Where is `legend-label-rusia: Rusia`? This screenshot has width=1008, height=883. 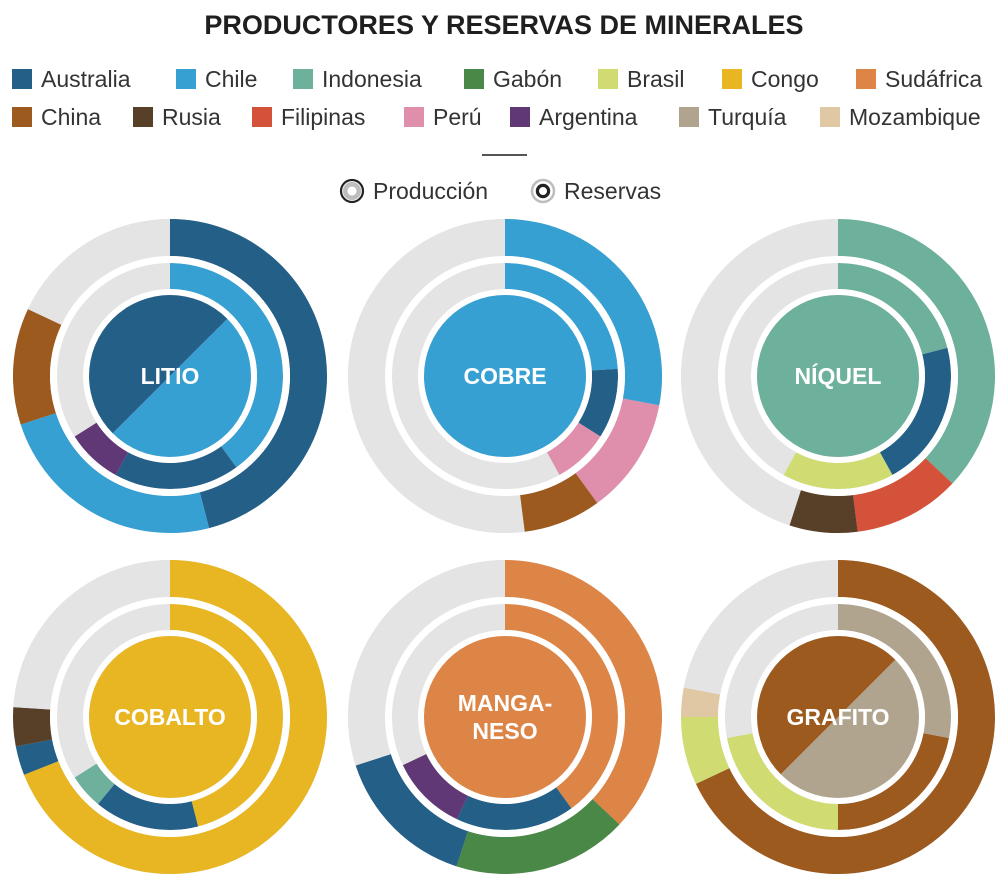
legend-label-rusia: Rusia is located at coordinates (191, 116).